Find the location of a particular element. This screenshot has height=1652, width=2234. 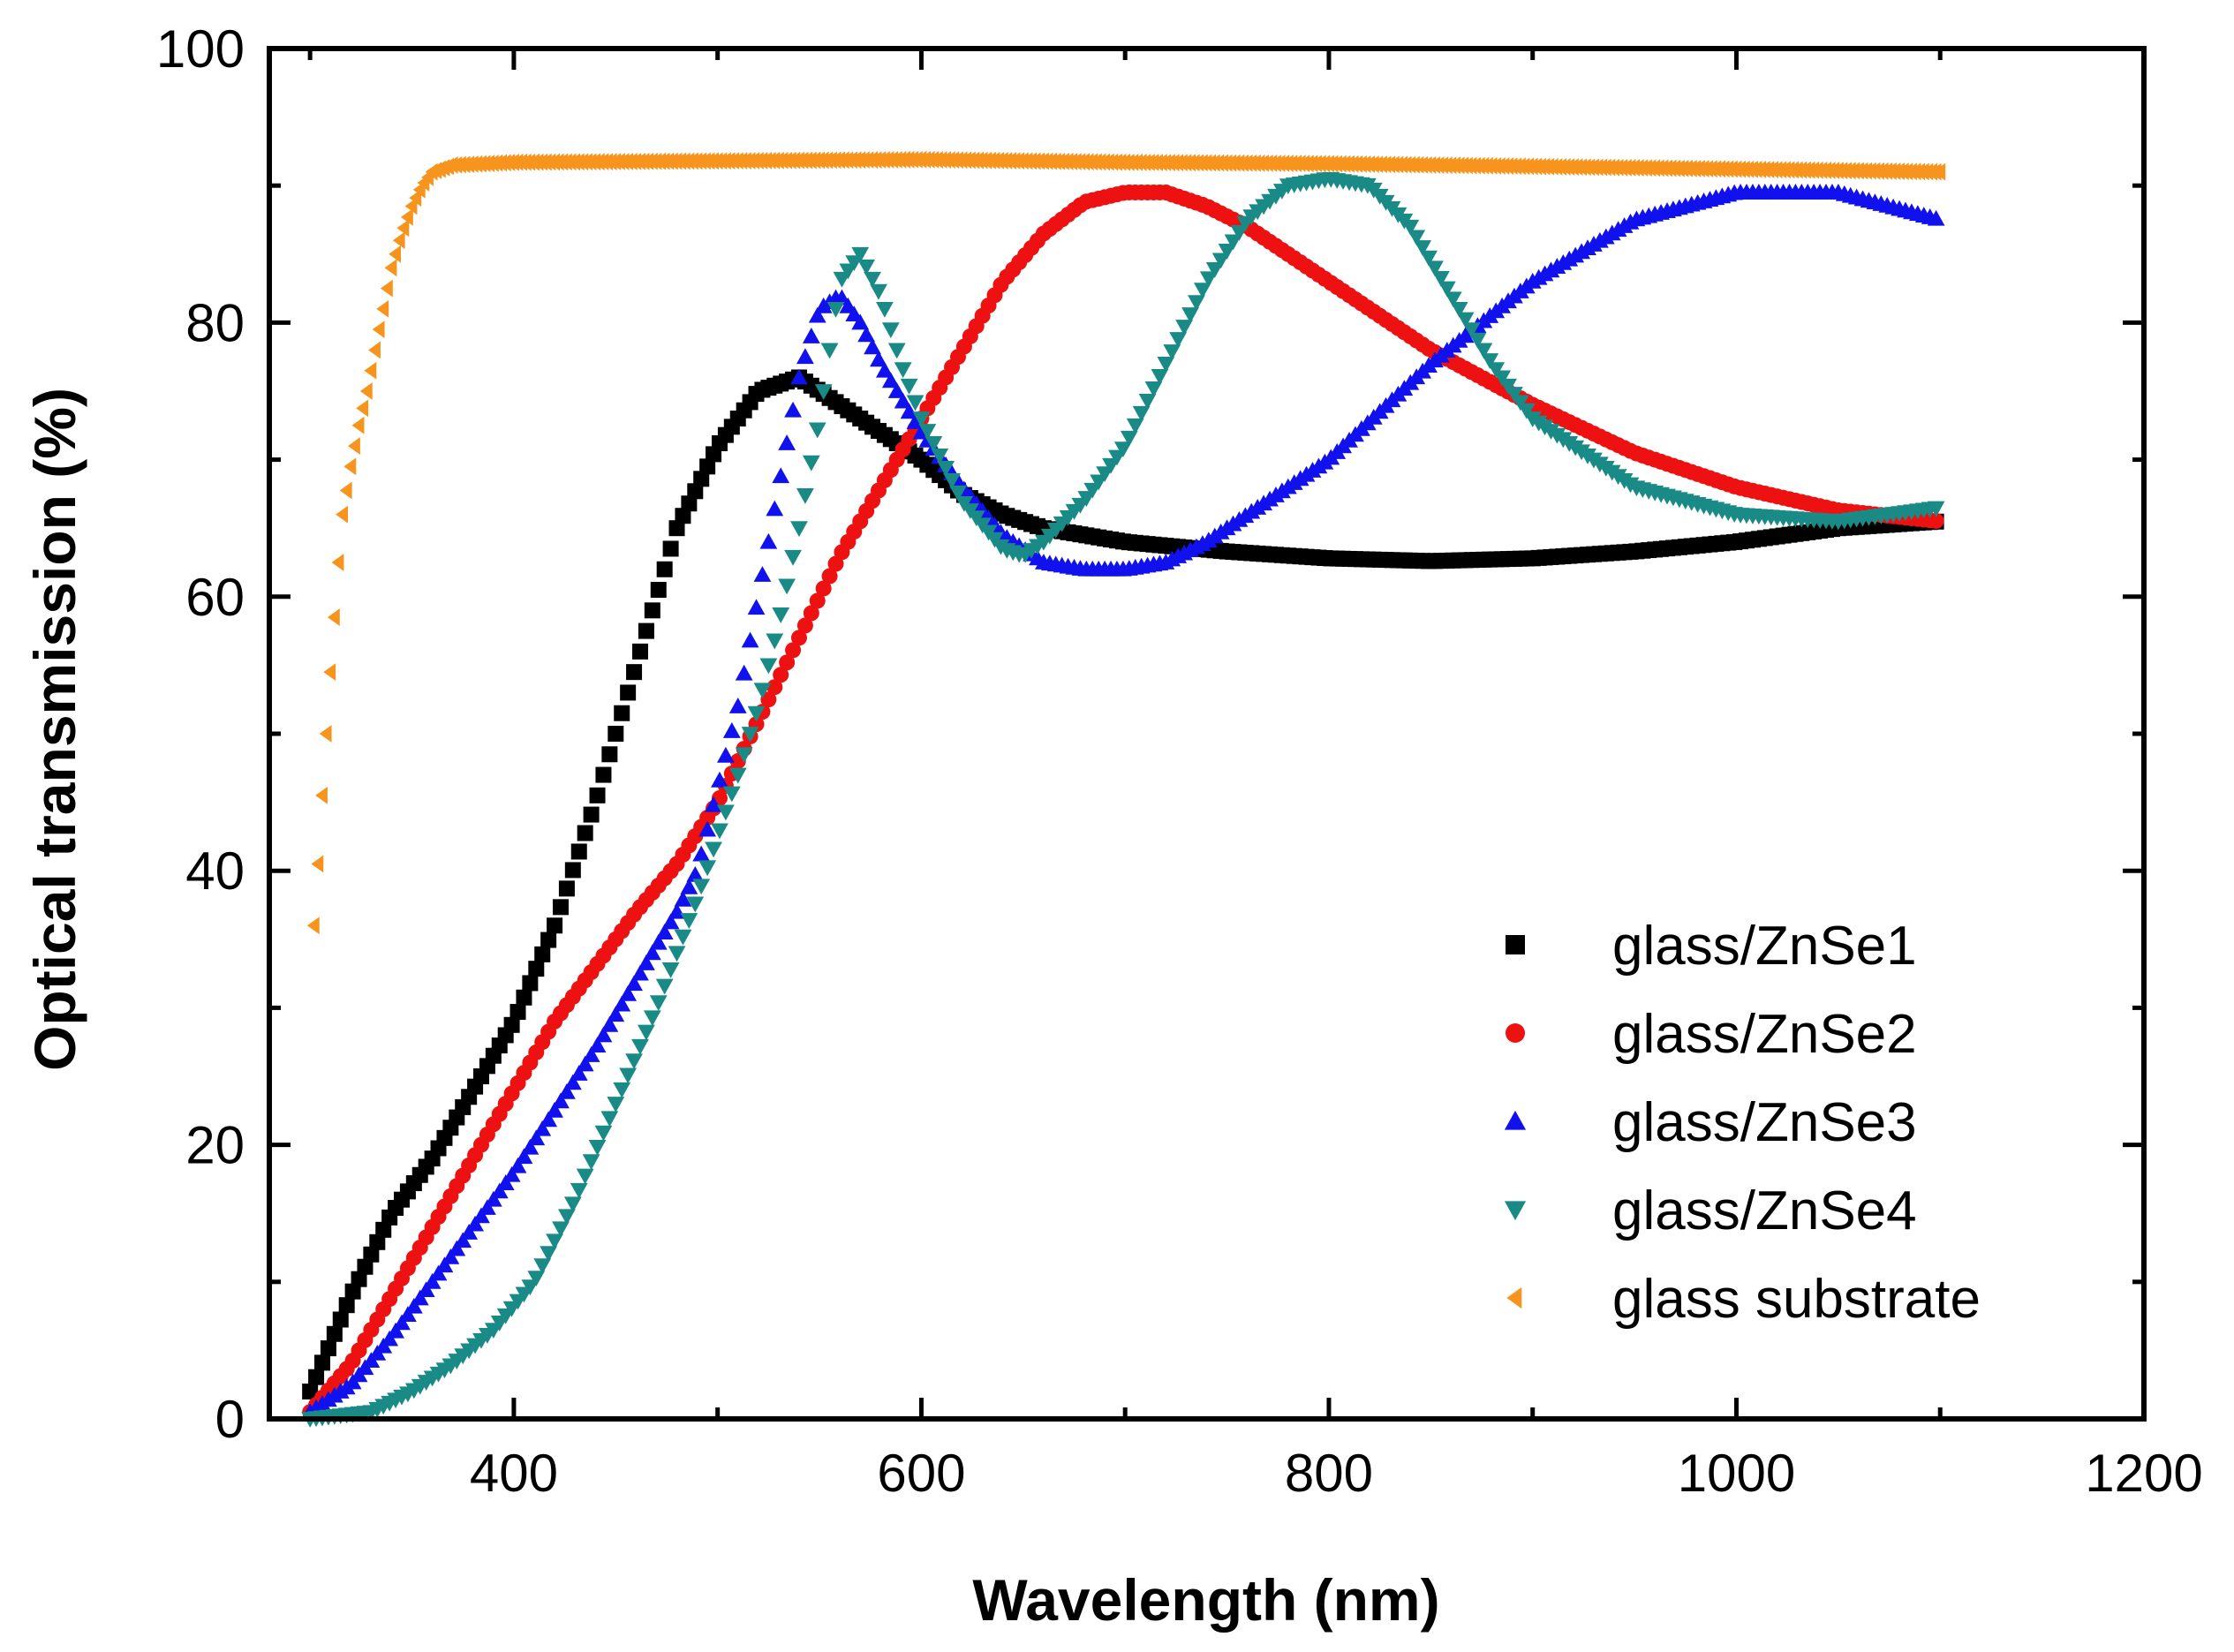

x-tick-label: 1000 is located at coordinates (1737, 1473).